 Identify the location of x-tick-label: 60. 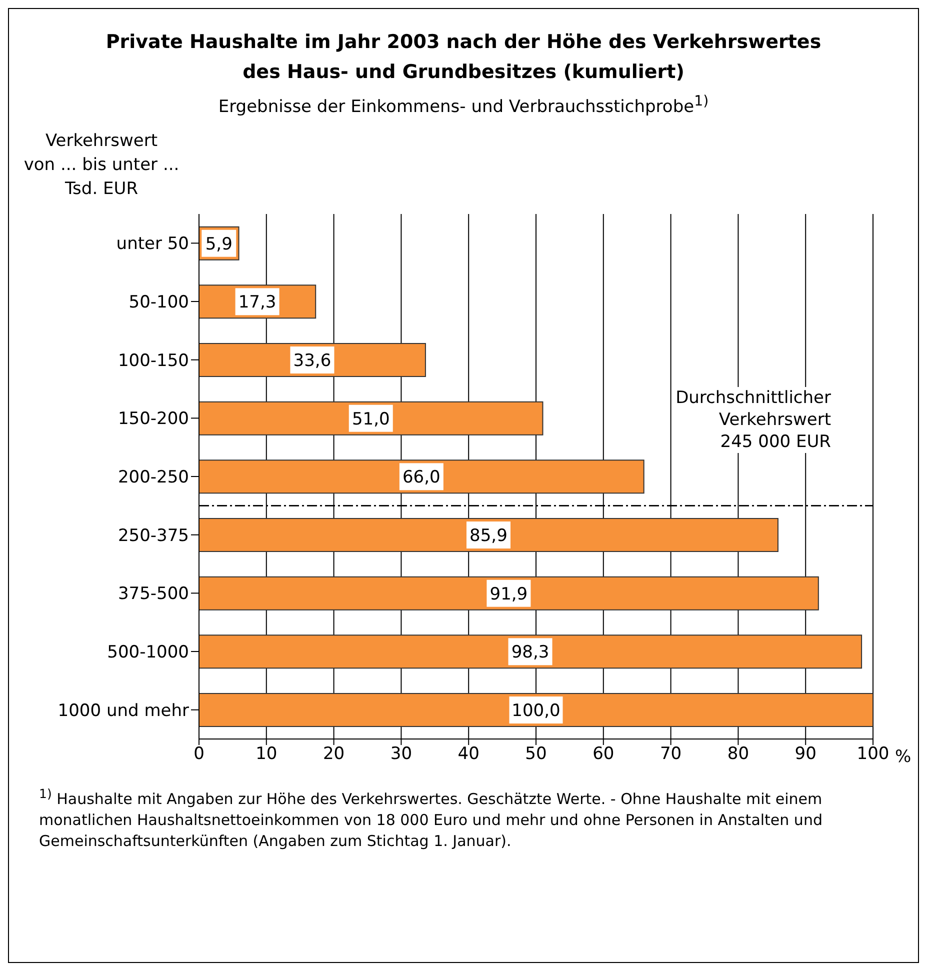
(603, 754).